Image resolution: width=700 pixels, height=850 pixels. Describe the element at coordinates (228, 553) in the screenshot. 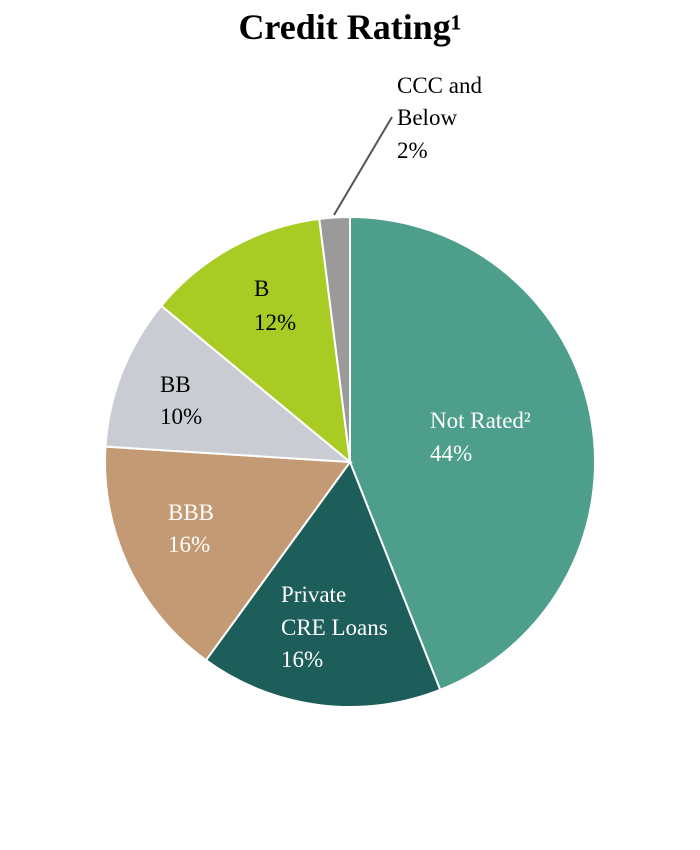

I see `pie-slice-bbb` at that location.